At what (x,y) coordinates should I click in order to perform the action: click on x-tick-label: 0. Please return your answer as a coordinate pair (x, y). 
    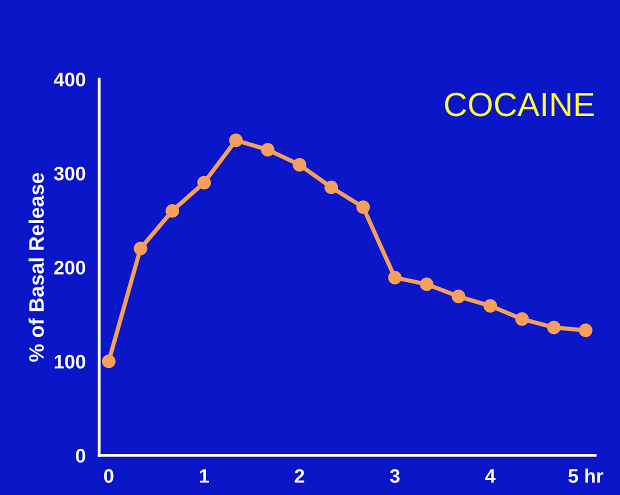
    Looking at the image, I should click on (109, 476).